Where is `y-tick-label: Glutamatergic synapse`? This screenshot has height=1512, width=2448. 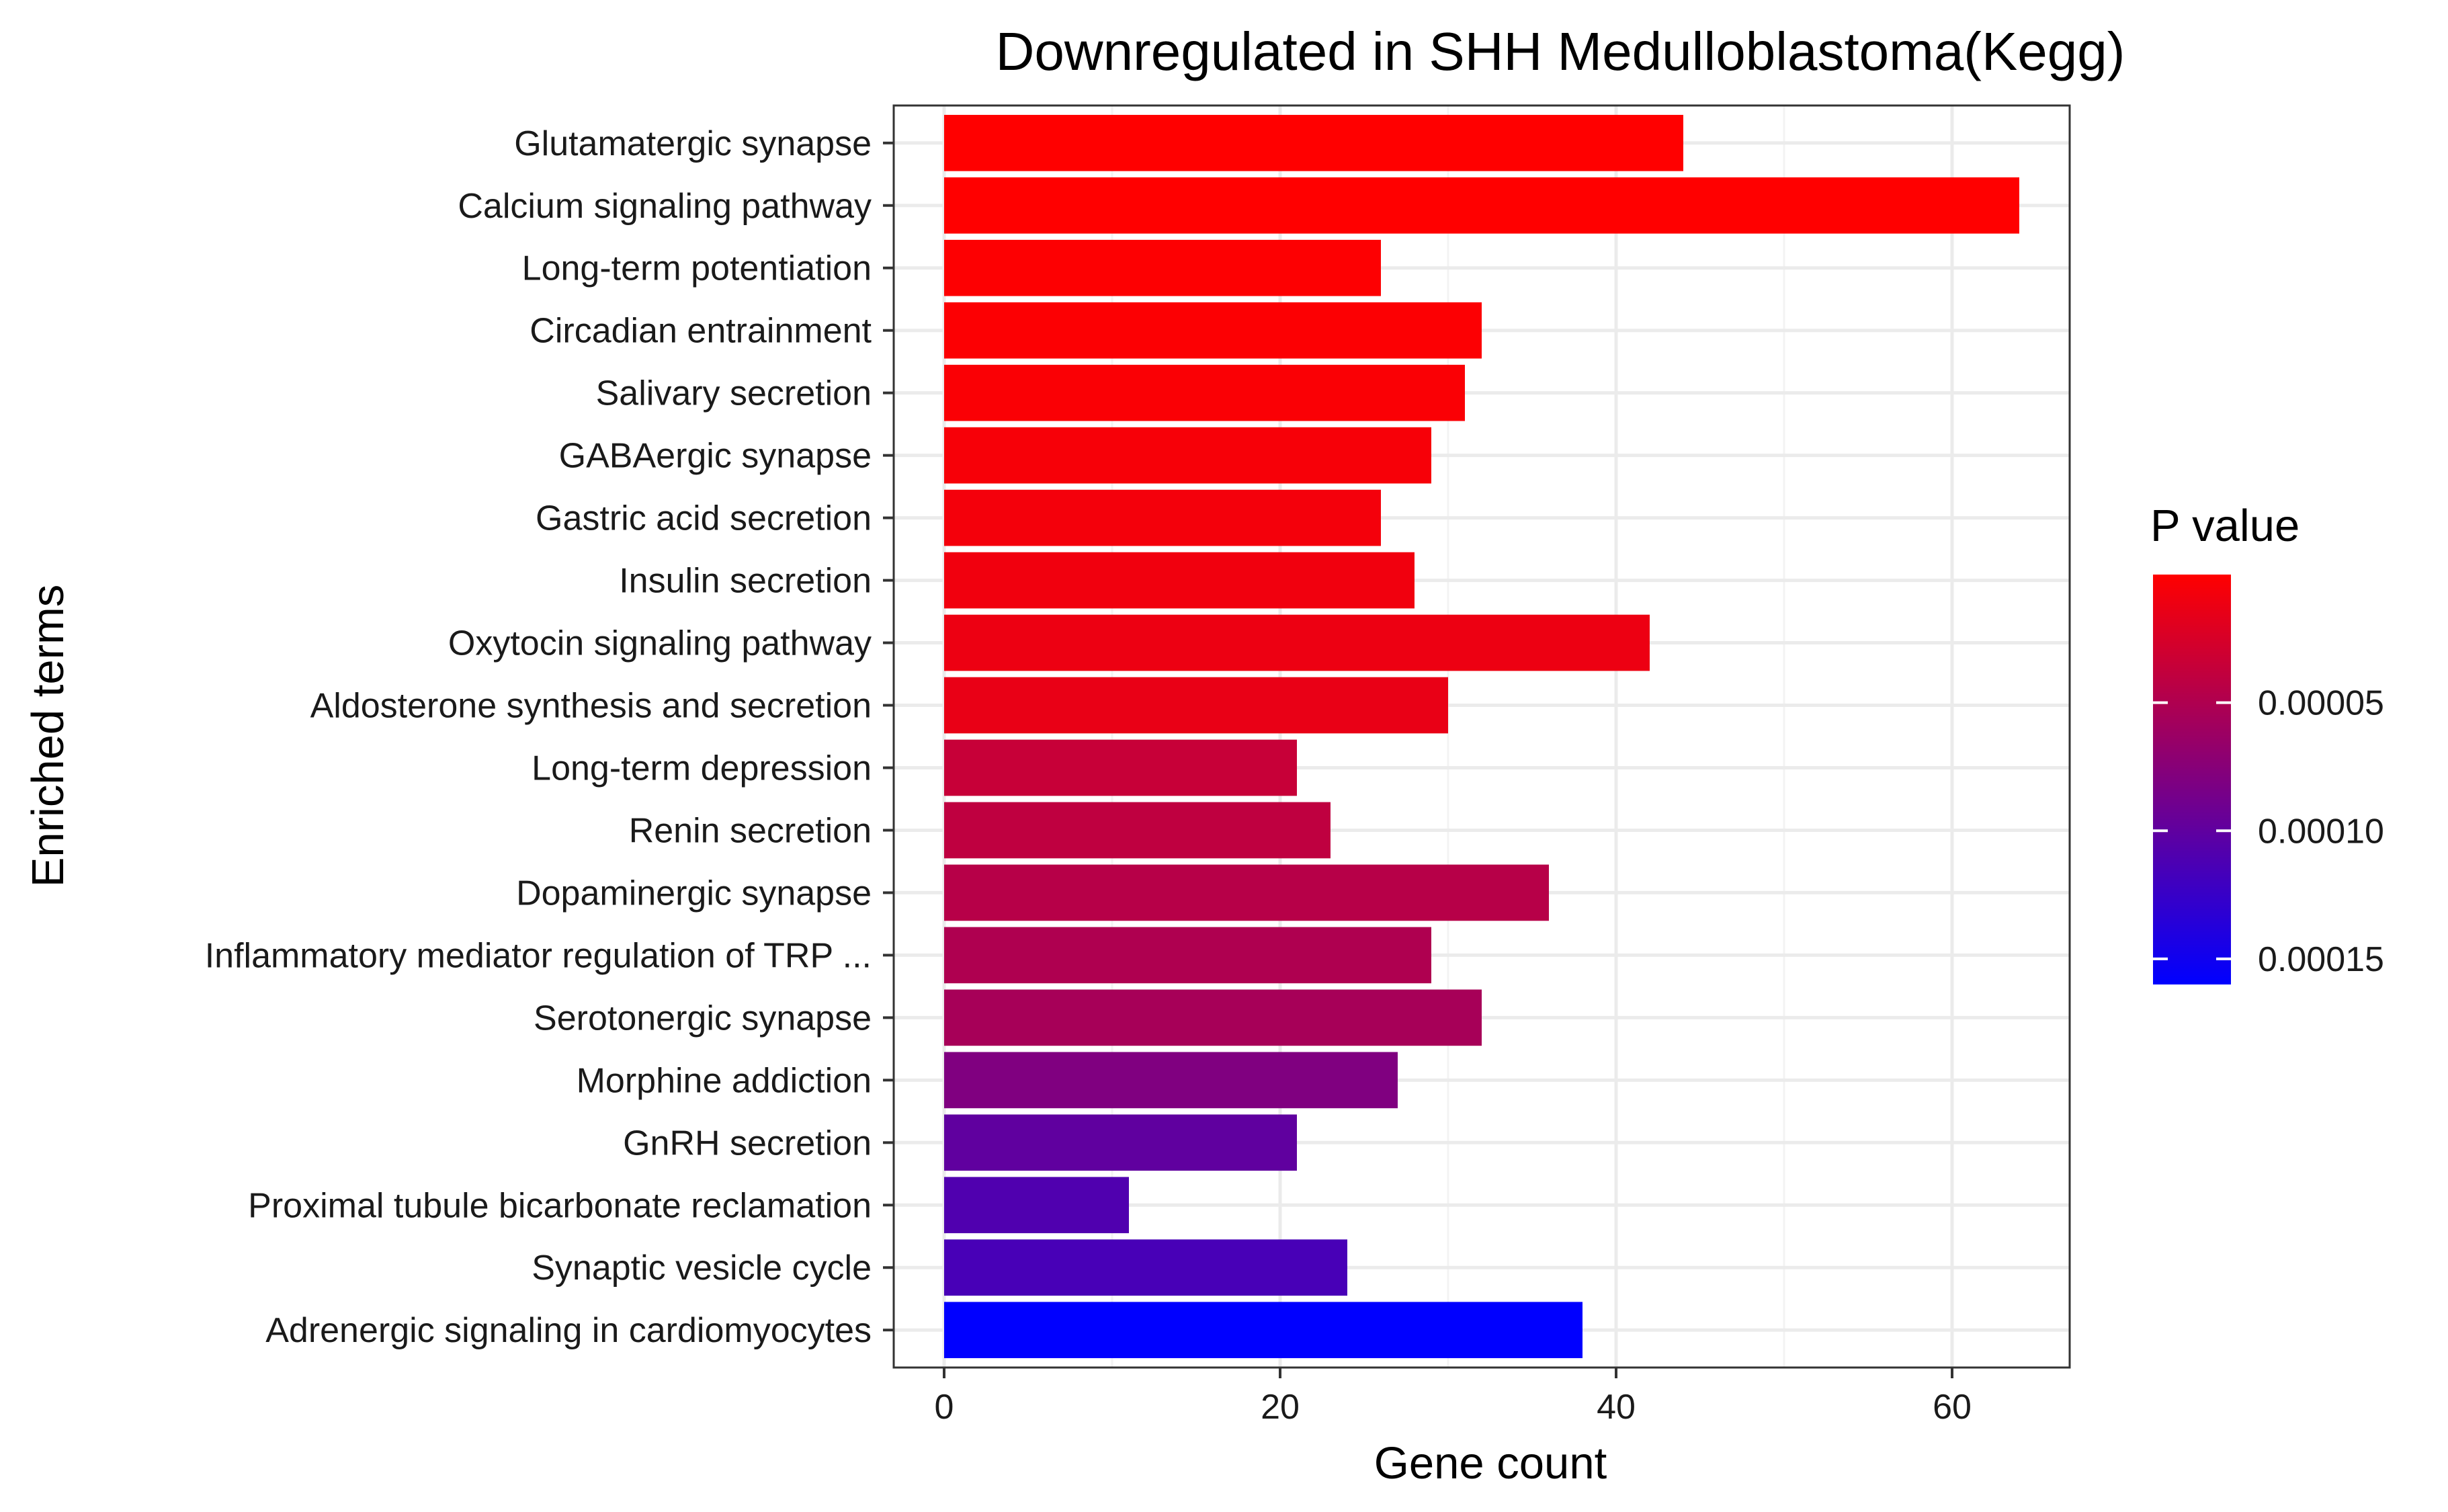
y-tick-label: Glutamatergic synapse is located at coordinates (693, 144).